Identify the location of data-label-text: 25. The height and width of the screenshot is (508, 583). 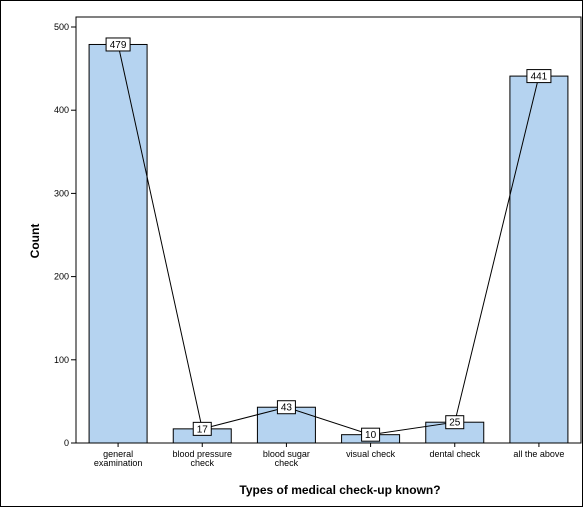
(455, 423).